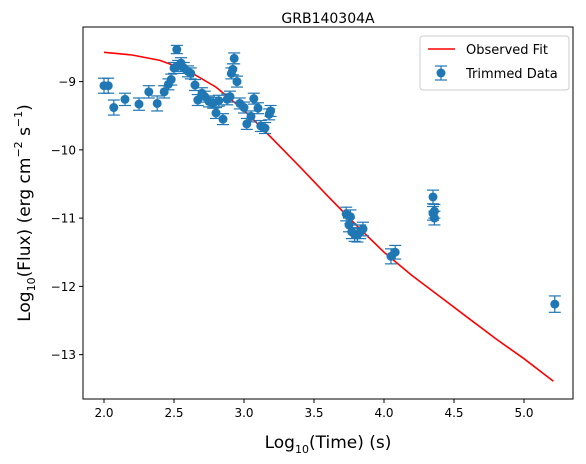 The image size is (586, 464). Describe the element at coordinates (313, 413) in the screenshot. I see `x-tick-label: 3.5` at that location.